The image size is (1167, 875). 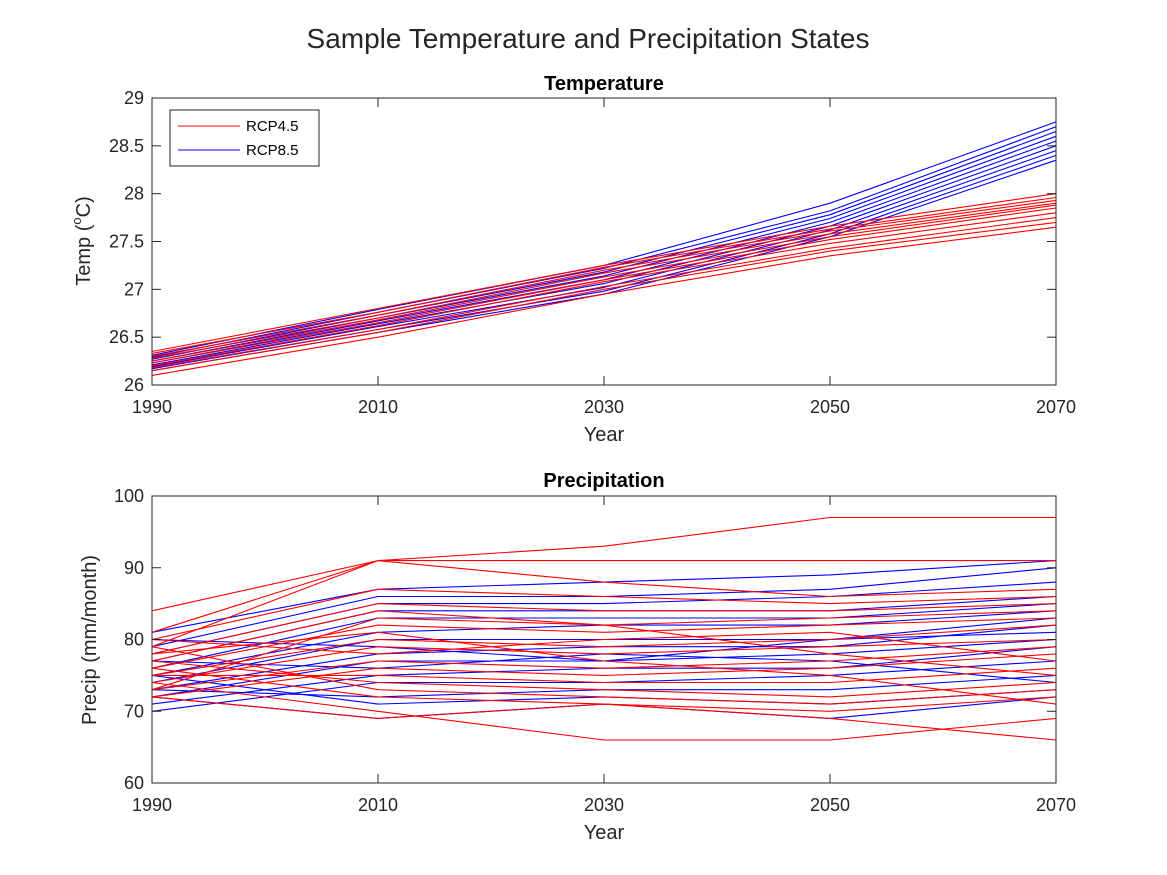 What do you see at coordinates (604, 84) in the screenshot?
I see `temperature-axes-title: Temperature` at bounding box center [604, 84].